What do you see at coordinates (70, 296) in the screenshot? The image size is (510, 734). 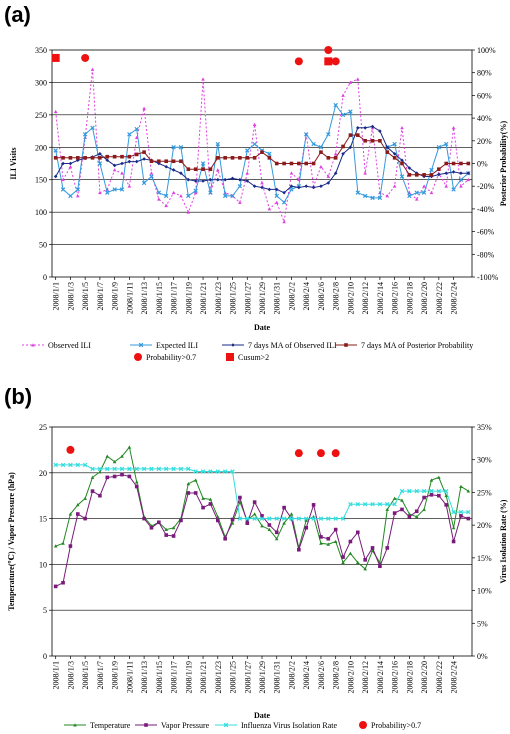 I see `x-tick-label: 2008/1/3` at bounding box center [70, 296].